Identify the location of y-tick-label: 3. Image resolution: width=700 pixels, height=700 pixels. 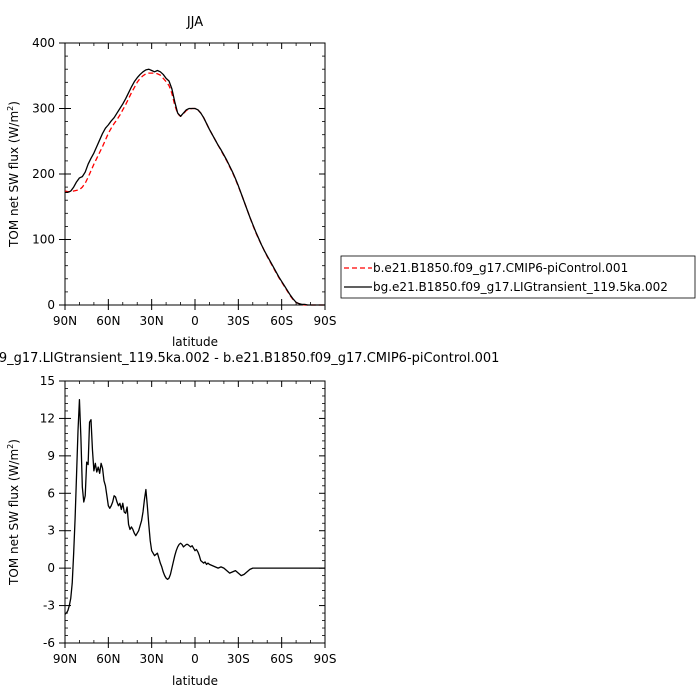
(51, 531).